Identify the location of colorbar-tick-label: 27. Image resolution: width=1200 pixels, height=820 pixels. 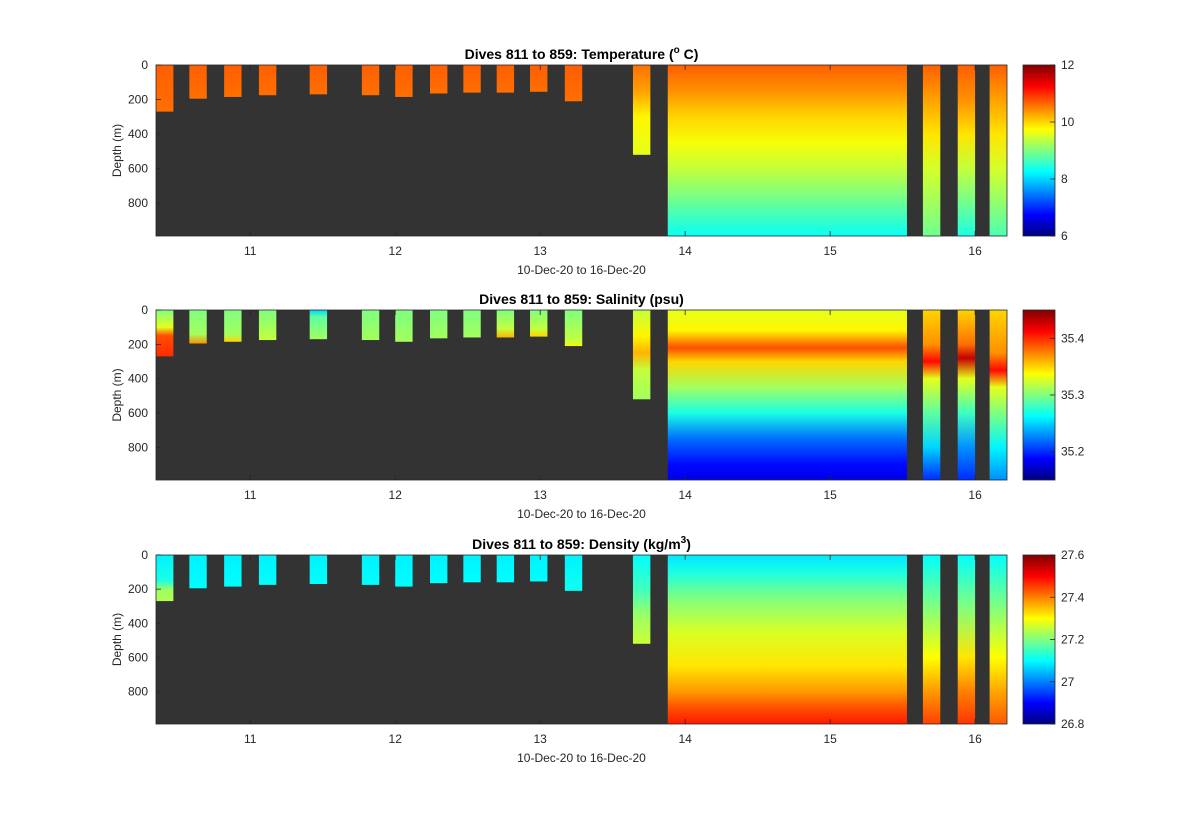
(1068, 682).